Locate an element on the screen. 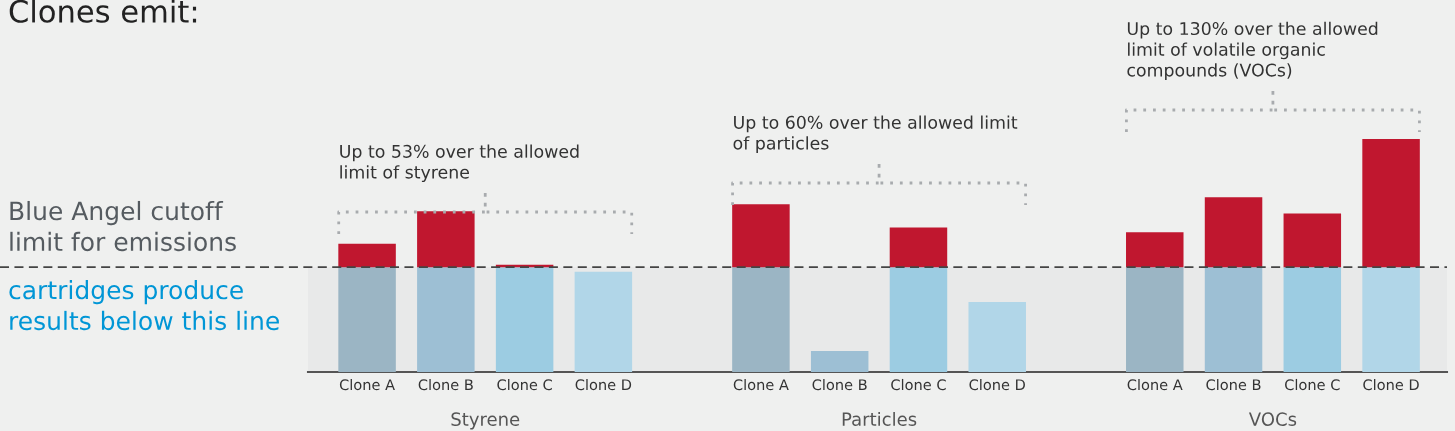  text: VOCs is located at coordinates (1272, 419).